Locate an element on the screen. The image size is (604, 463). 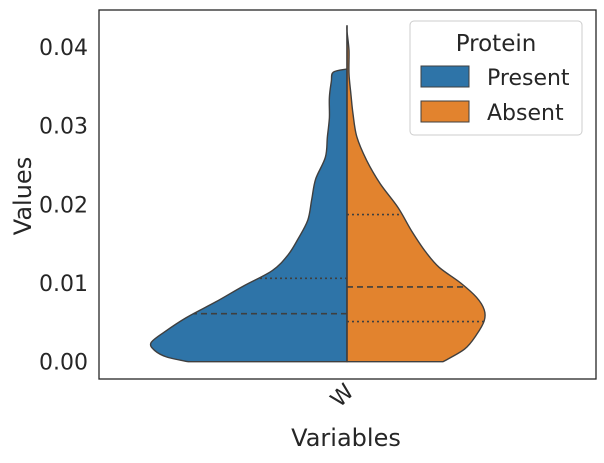
legend: Protein Present Absent is located at coordinates (496, 78).